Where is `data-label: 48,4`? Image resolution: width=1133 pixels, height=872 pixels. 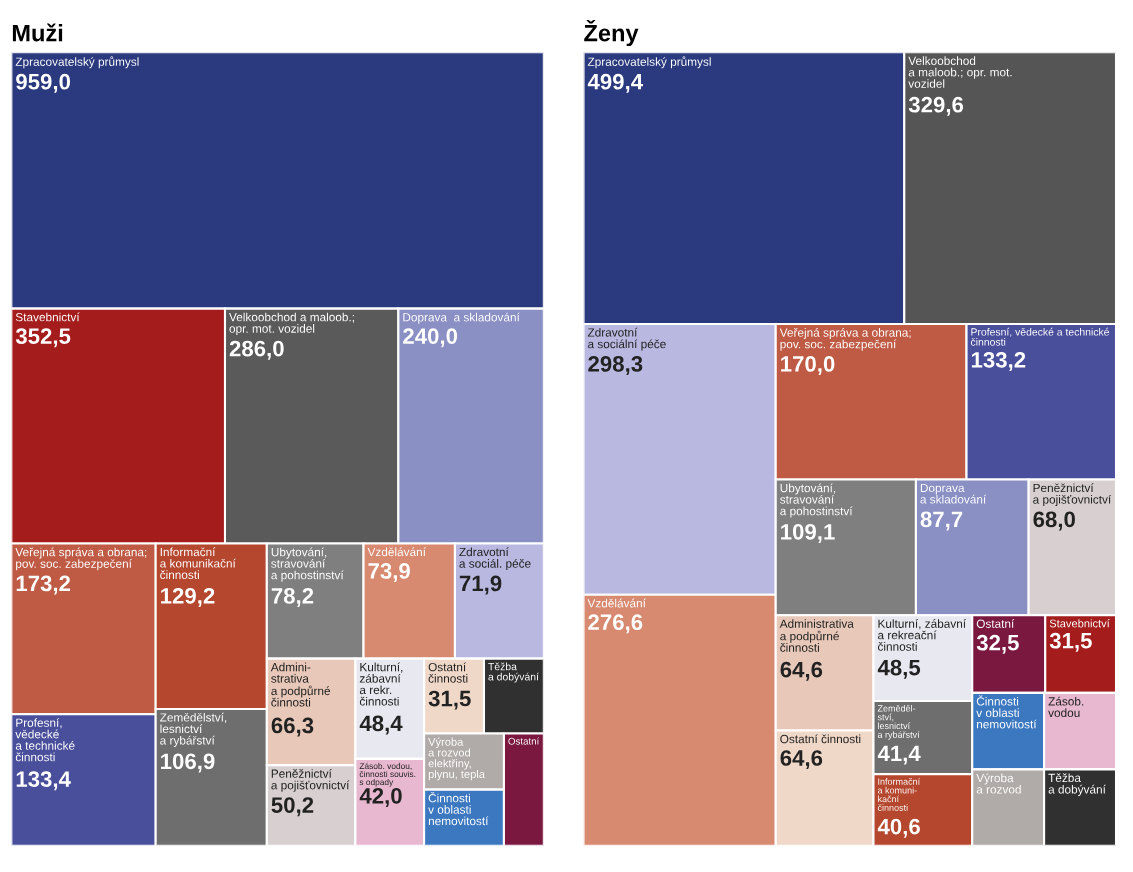
data-label: 48,4 is located at coordinates (381, 725).